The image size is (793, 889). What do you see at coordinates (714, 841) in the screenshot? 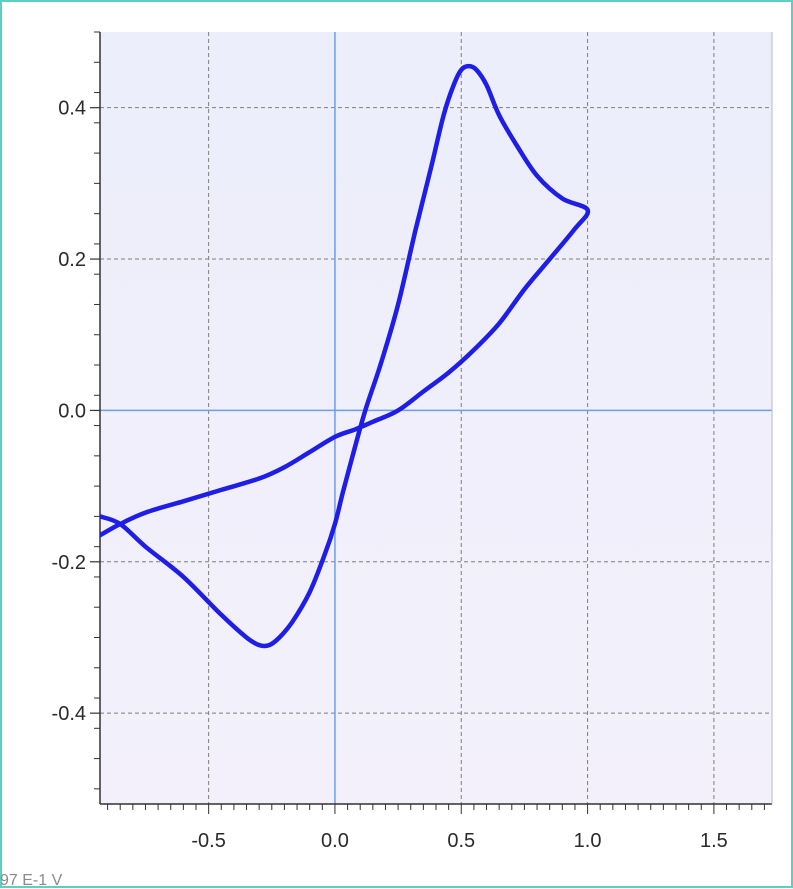
I see `x-tick-label: 1.5` at bounding box center [714, 841].